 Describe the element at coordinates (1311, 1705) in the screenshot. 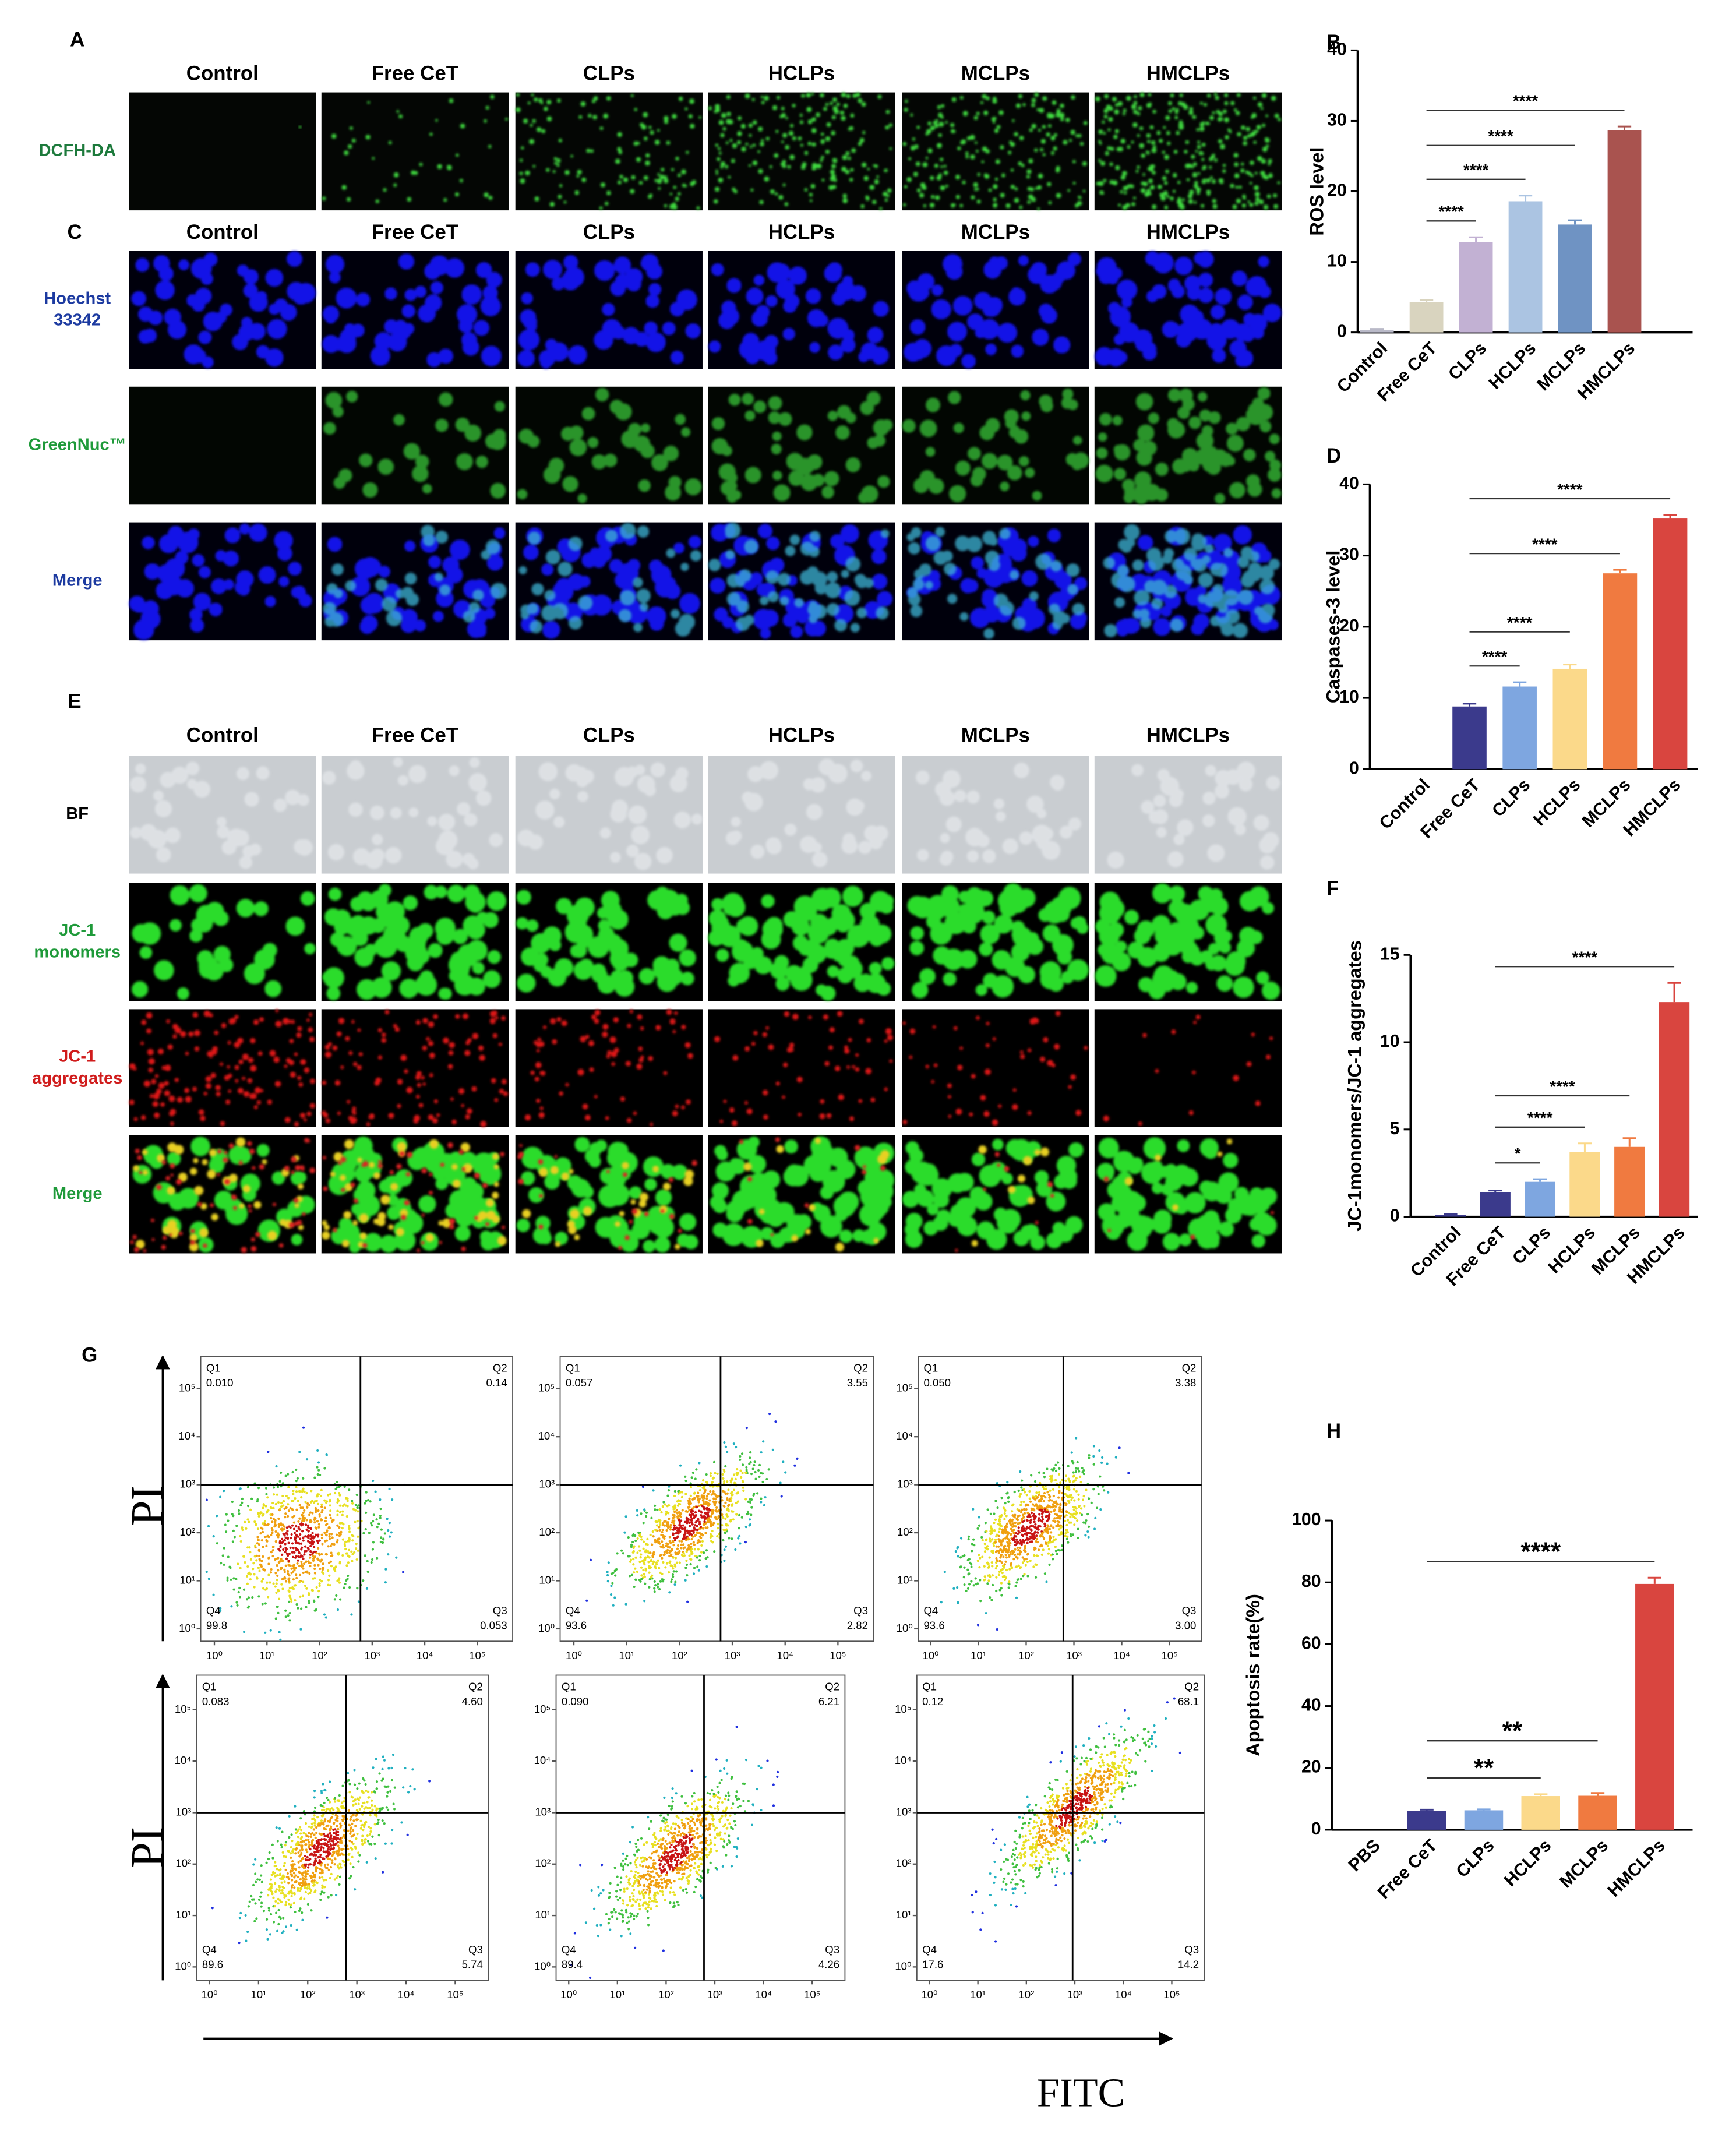

I see `y-tick-label: 40` at that location.